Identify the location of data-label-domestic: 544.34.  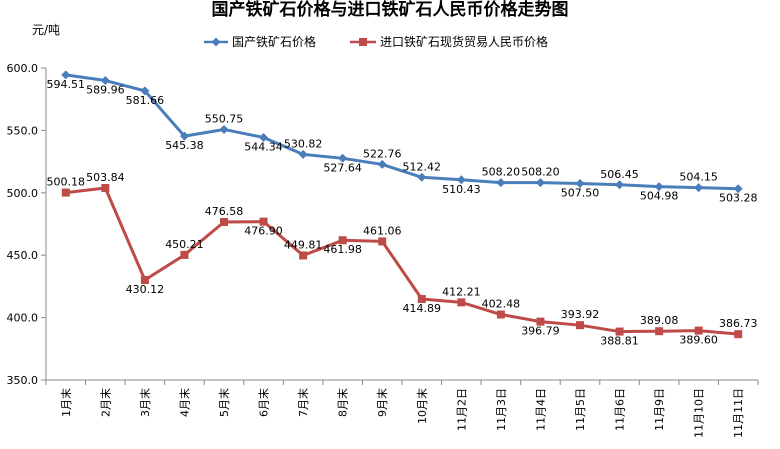
(263, 146).